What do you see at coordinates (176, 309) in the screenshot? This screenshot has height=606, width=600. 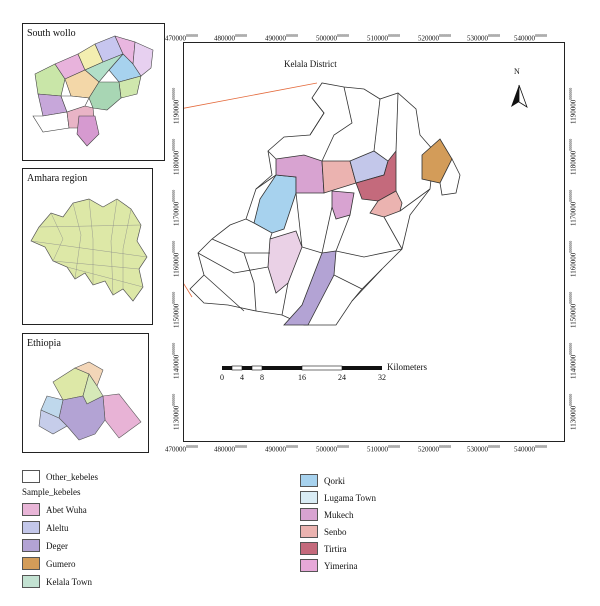 I see `y-tick-left-4: 1150000000000` at bounding box center [176, 309].